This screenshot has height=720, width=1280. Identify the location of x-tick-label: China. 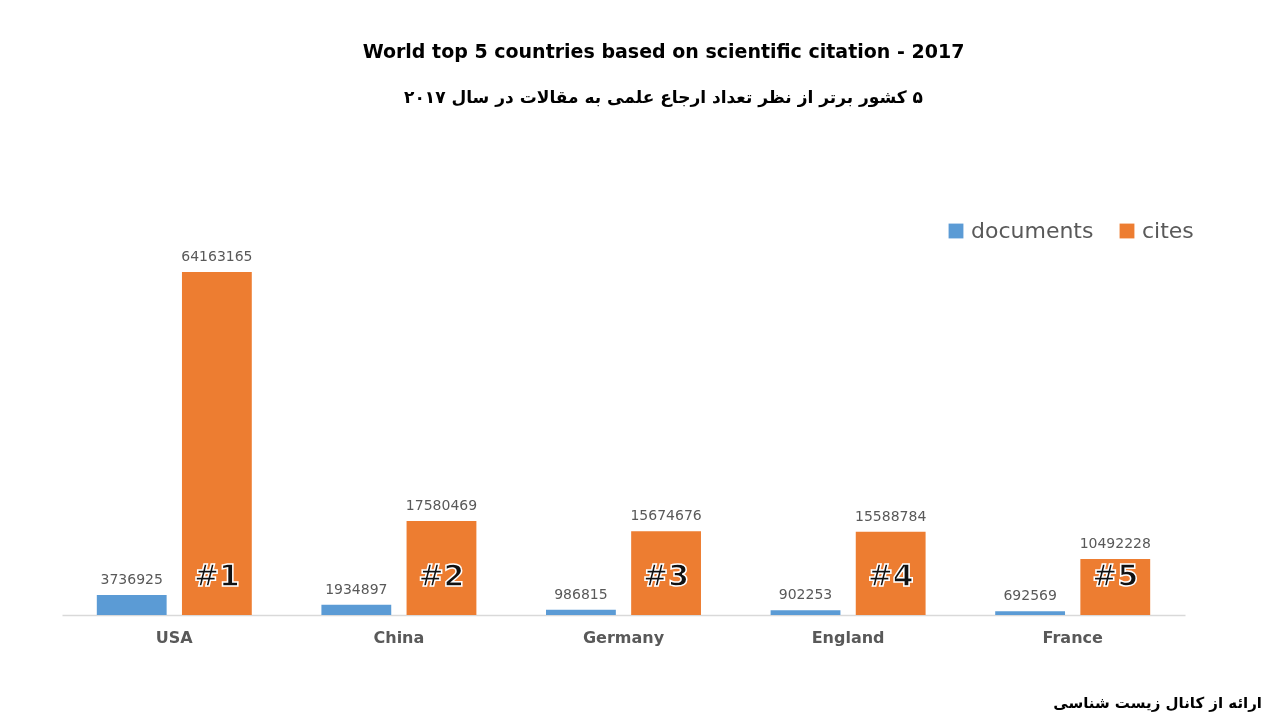
(399, 637).